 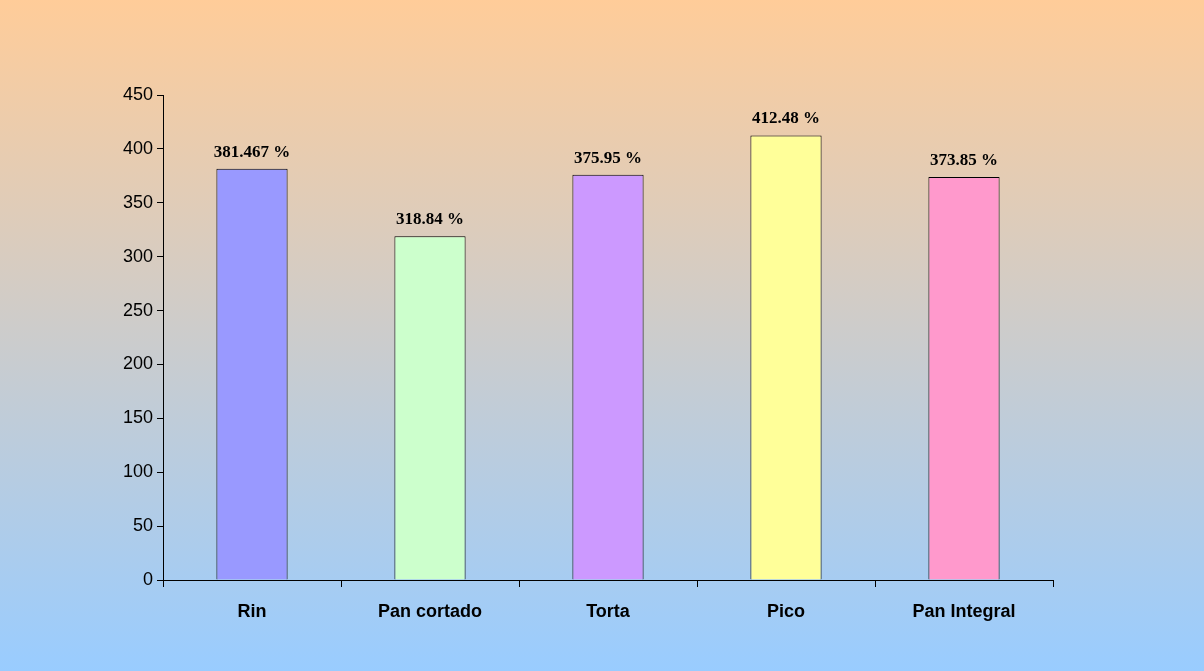 What do you see at coordinates (137, 417) in the screenshot?
I see `y-tick-label: 150` at bounding box center [137, 417].